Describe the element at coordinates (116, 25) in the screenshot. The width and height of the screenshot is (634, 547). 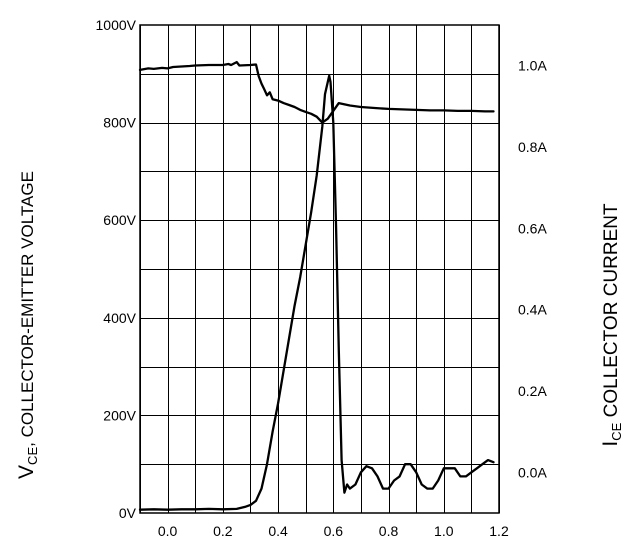
I see `left-tick-label: 1000V` at that location.